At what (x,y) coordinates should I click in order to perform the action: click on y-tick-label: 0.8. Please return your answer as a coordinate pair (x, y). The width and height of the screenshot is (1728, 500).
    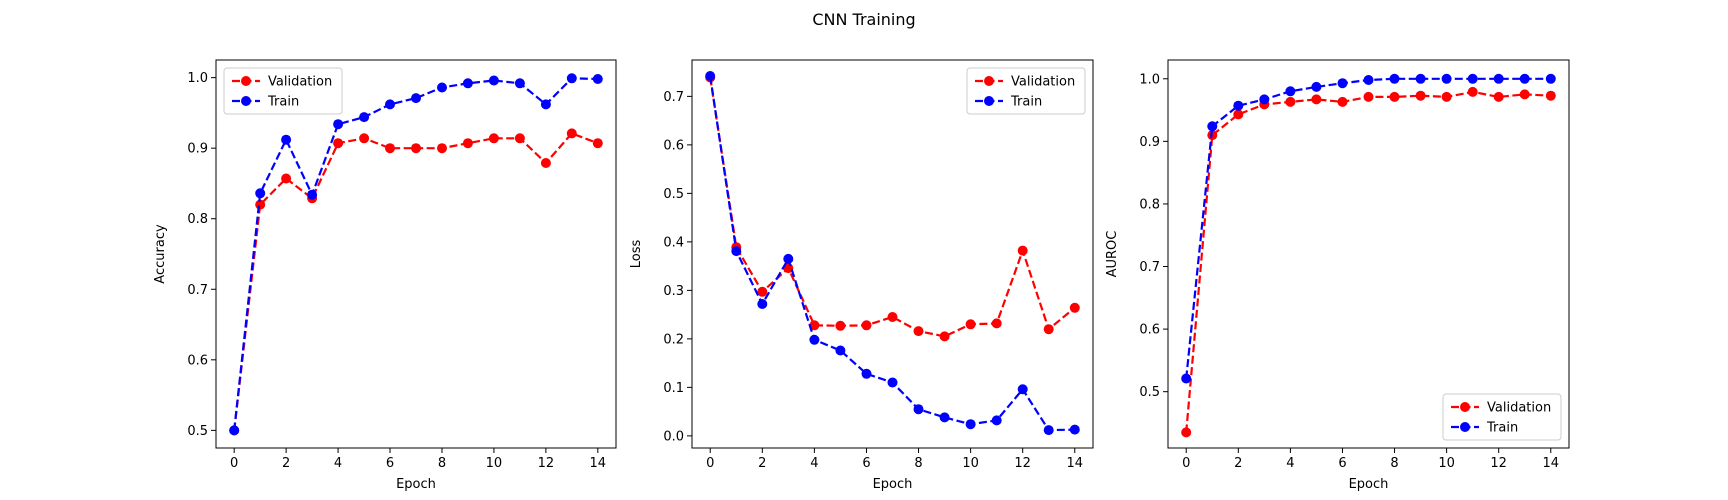
    Looking at the image, I should click on (1149, 204).